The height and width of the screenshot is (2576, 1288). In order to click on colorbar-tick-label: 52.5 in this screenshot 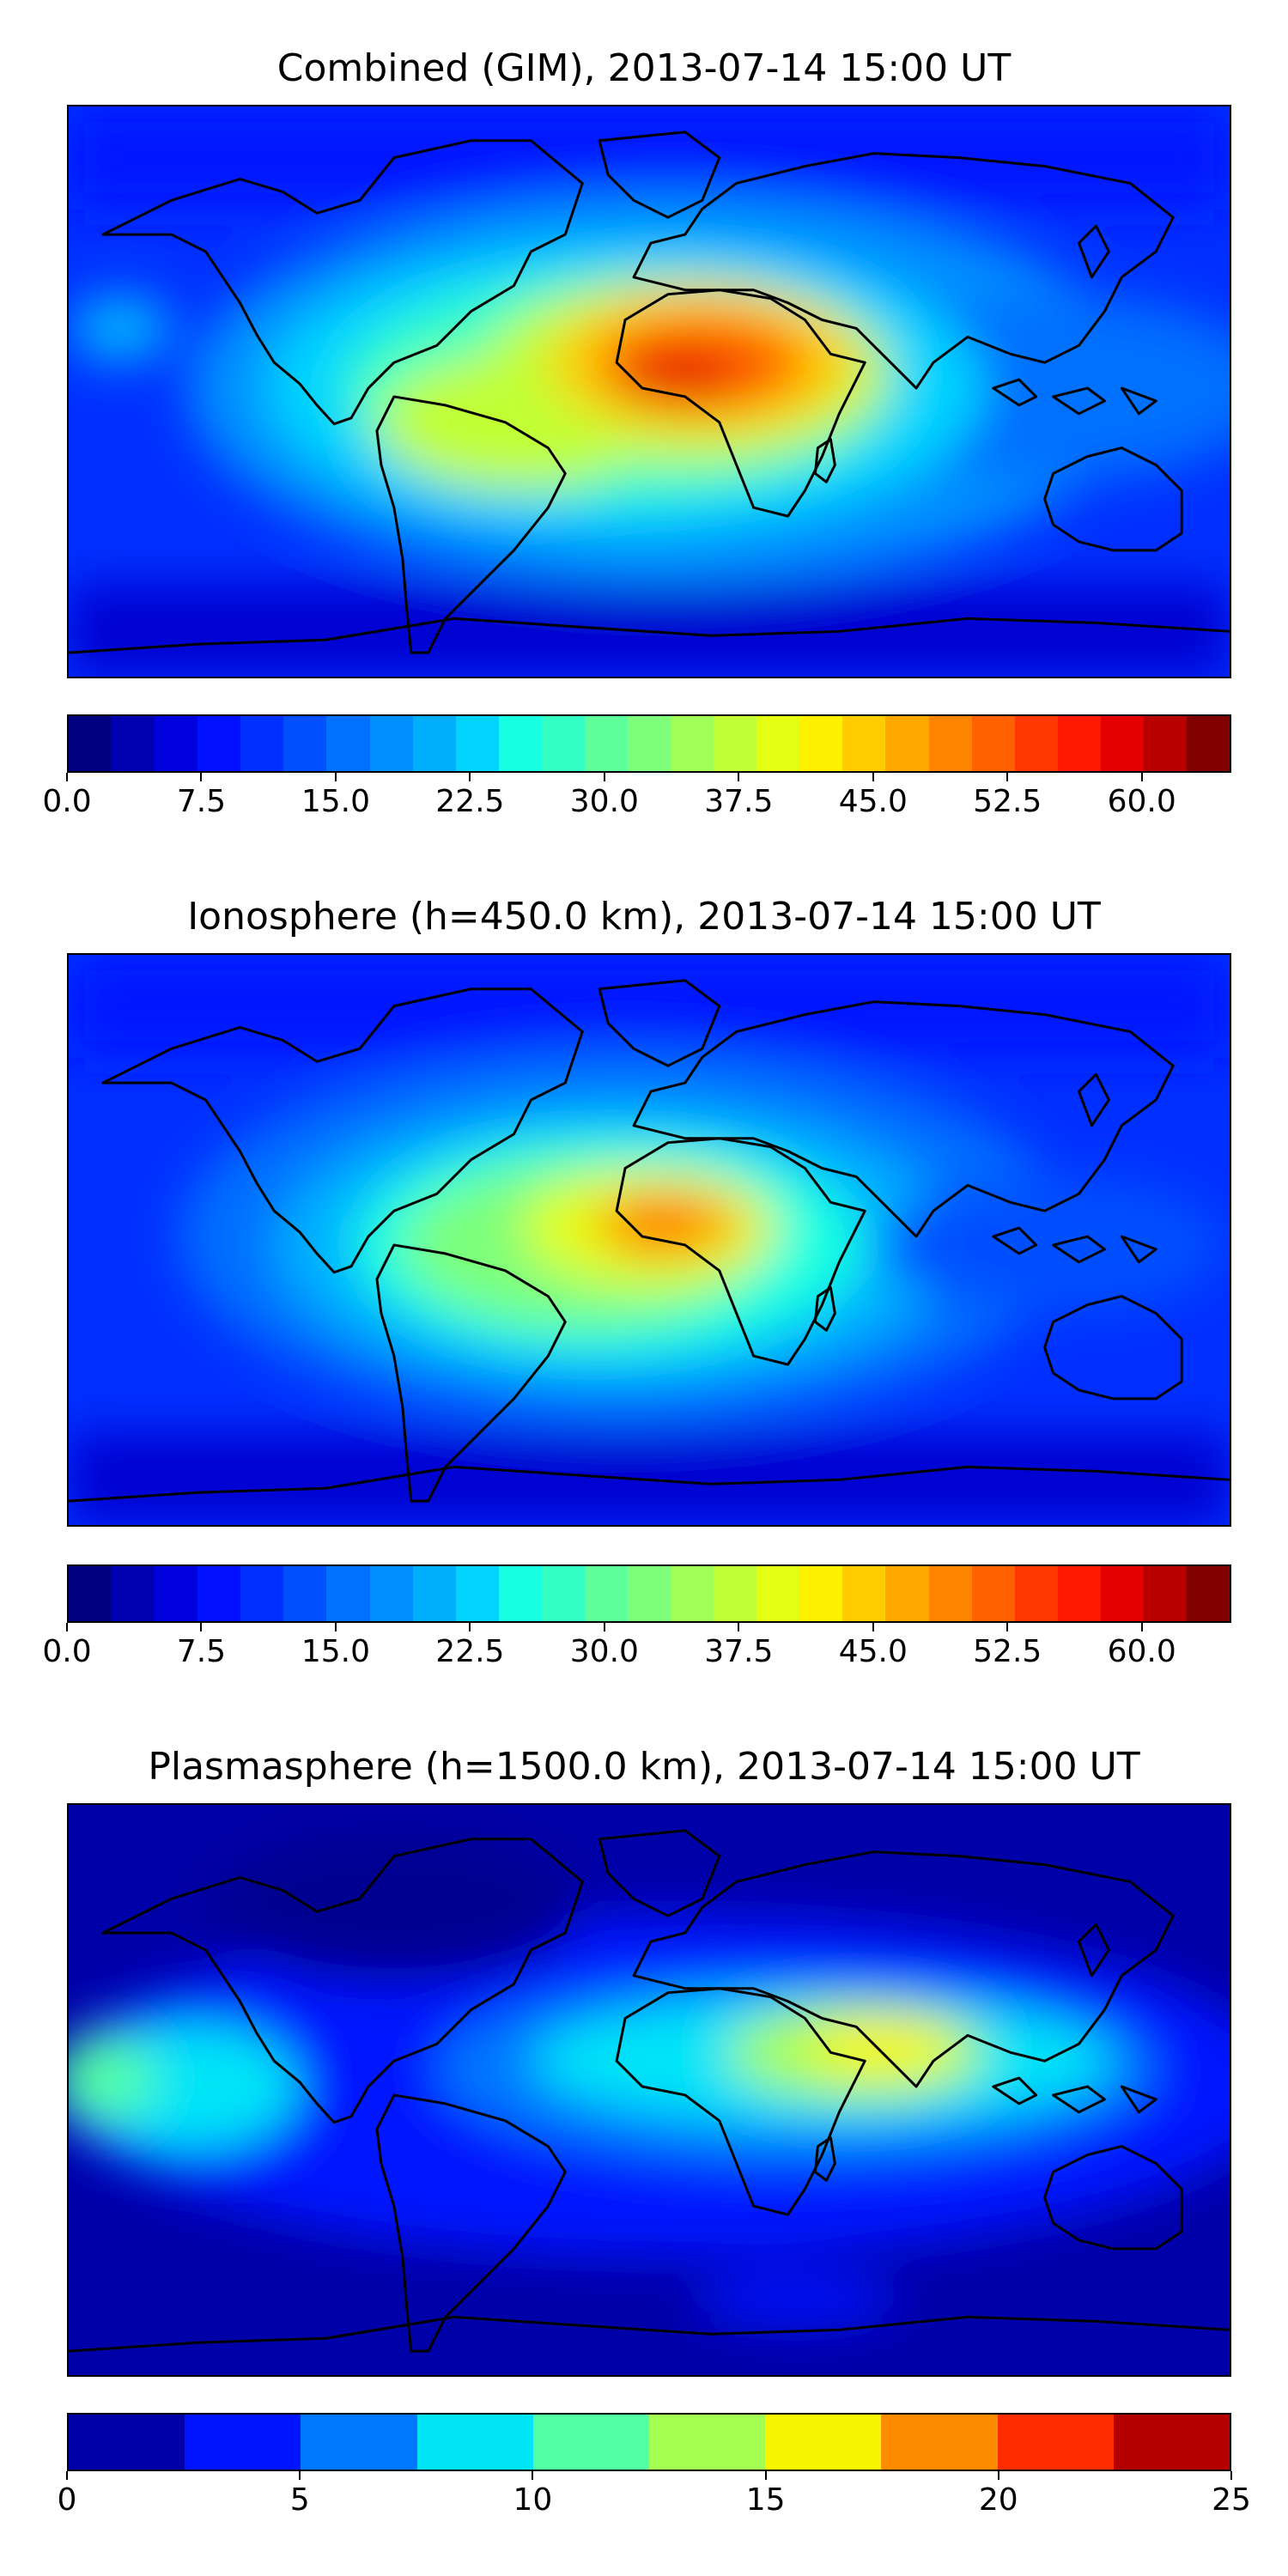, I will do `click(1007, 1652)`.